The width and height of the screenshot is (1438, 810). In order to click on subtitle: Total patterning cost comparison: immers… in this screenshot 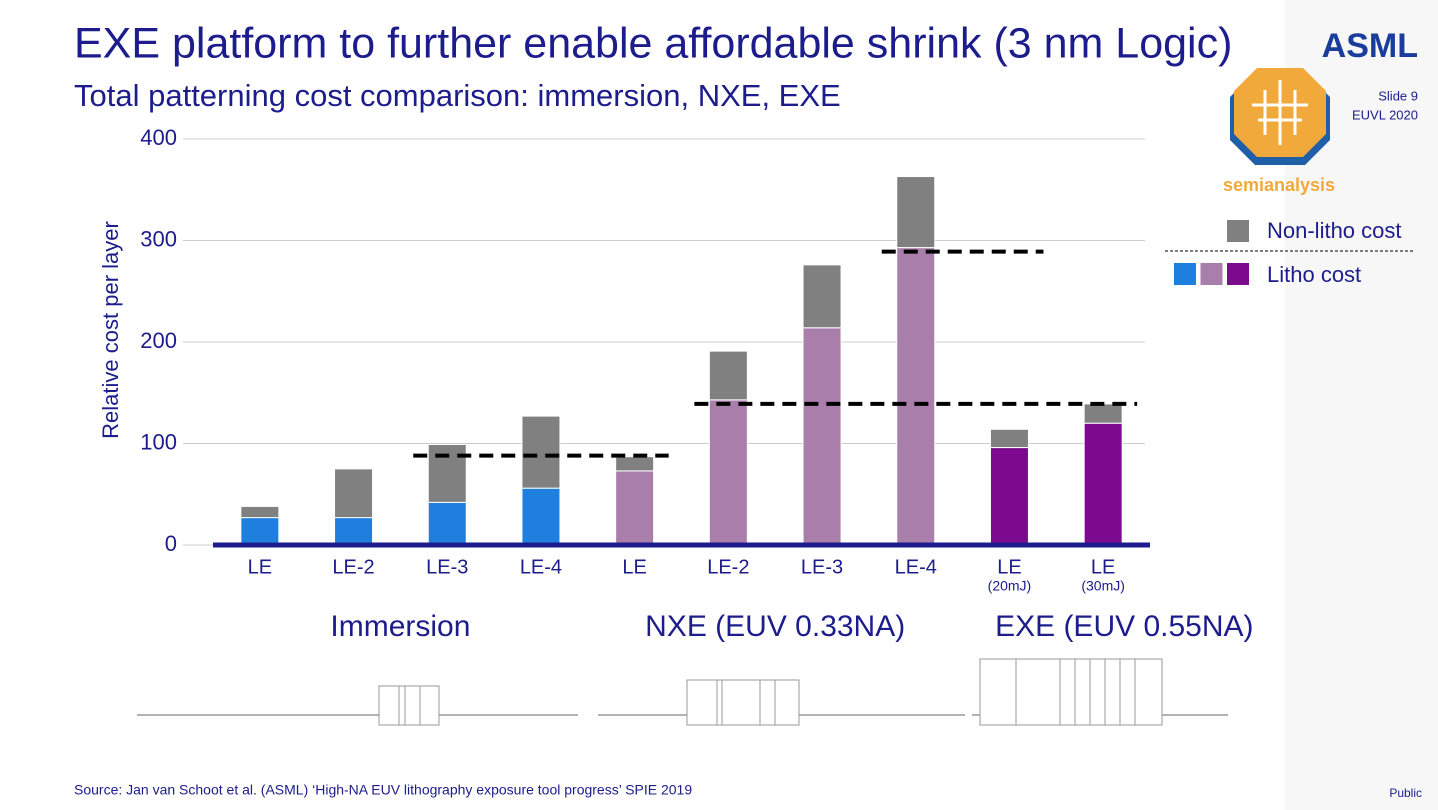, I will do `click(457, 95)`.